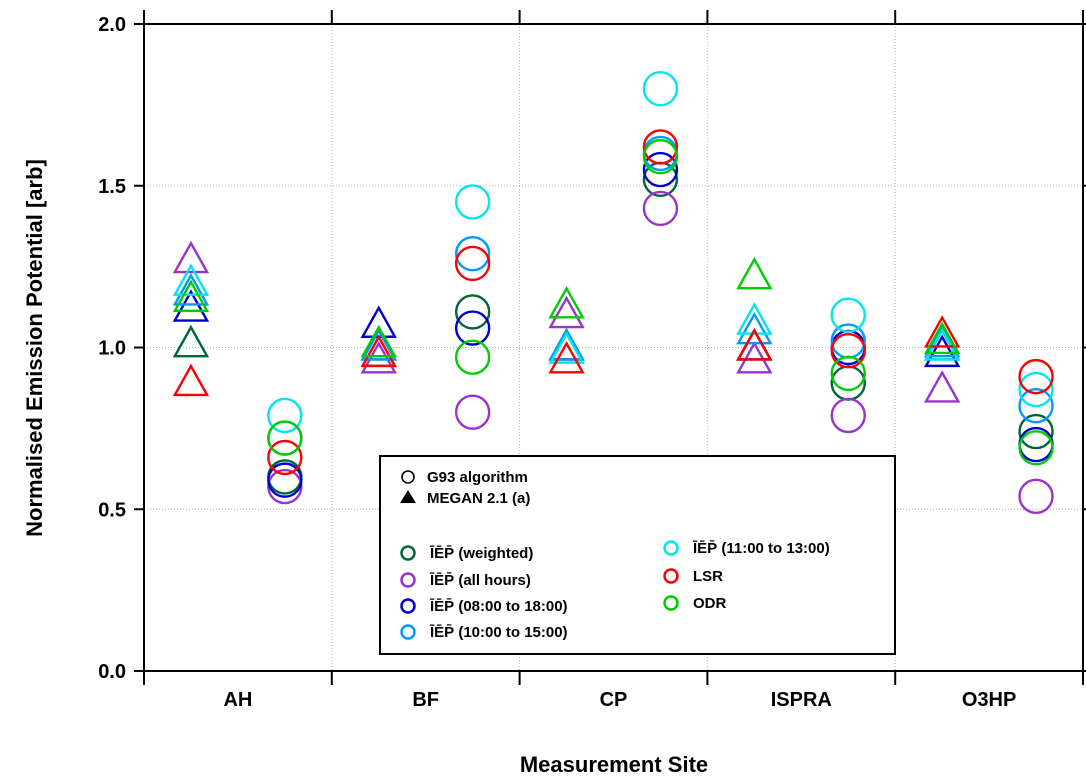 This screenshot has width=1086, height=778. Describe the element at coordinates (710, 603) in the screenshot. I see `legend-label-odr: ODR` at that location.